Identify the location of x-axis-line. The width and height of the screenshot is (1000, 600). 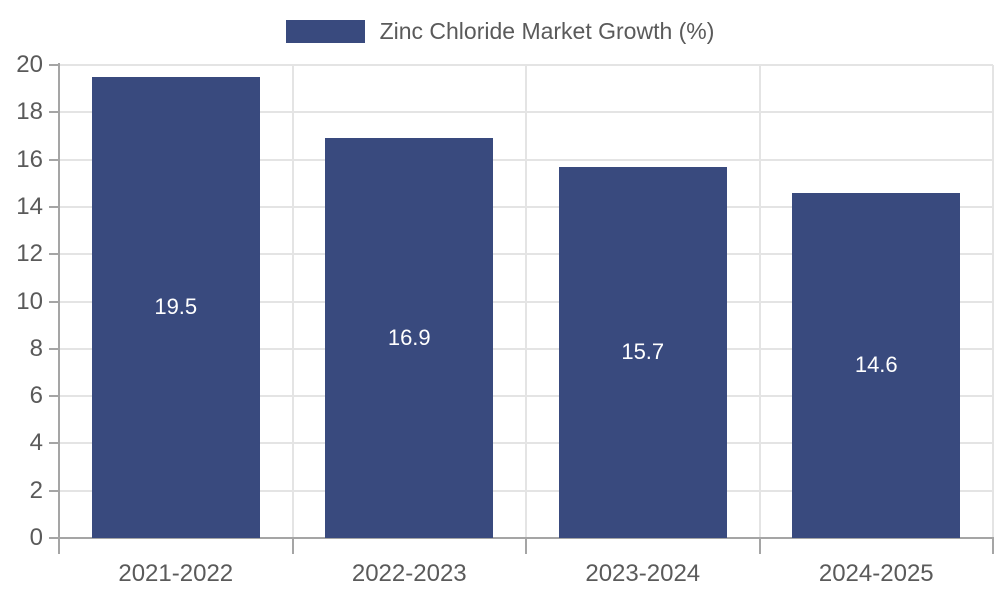
(526, 538).